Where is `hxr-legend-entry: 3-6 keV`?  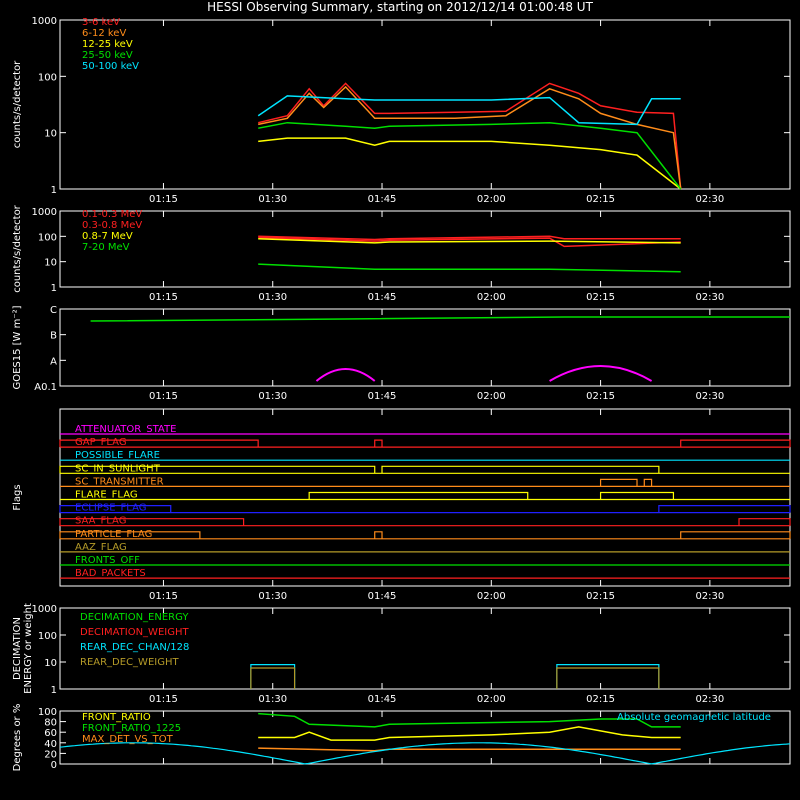
hxr-legend-entry: 3-6 keV is located at coordinates (101, 22).